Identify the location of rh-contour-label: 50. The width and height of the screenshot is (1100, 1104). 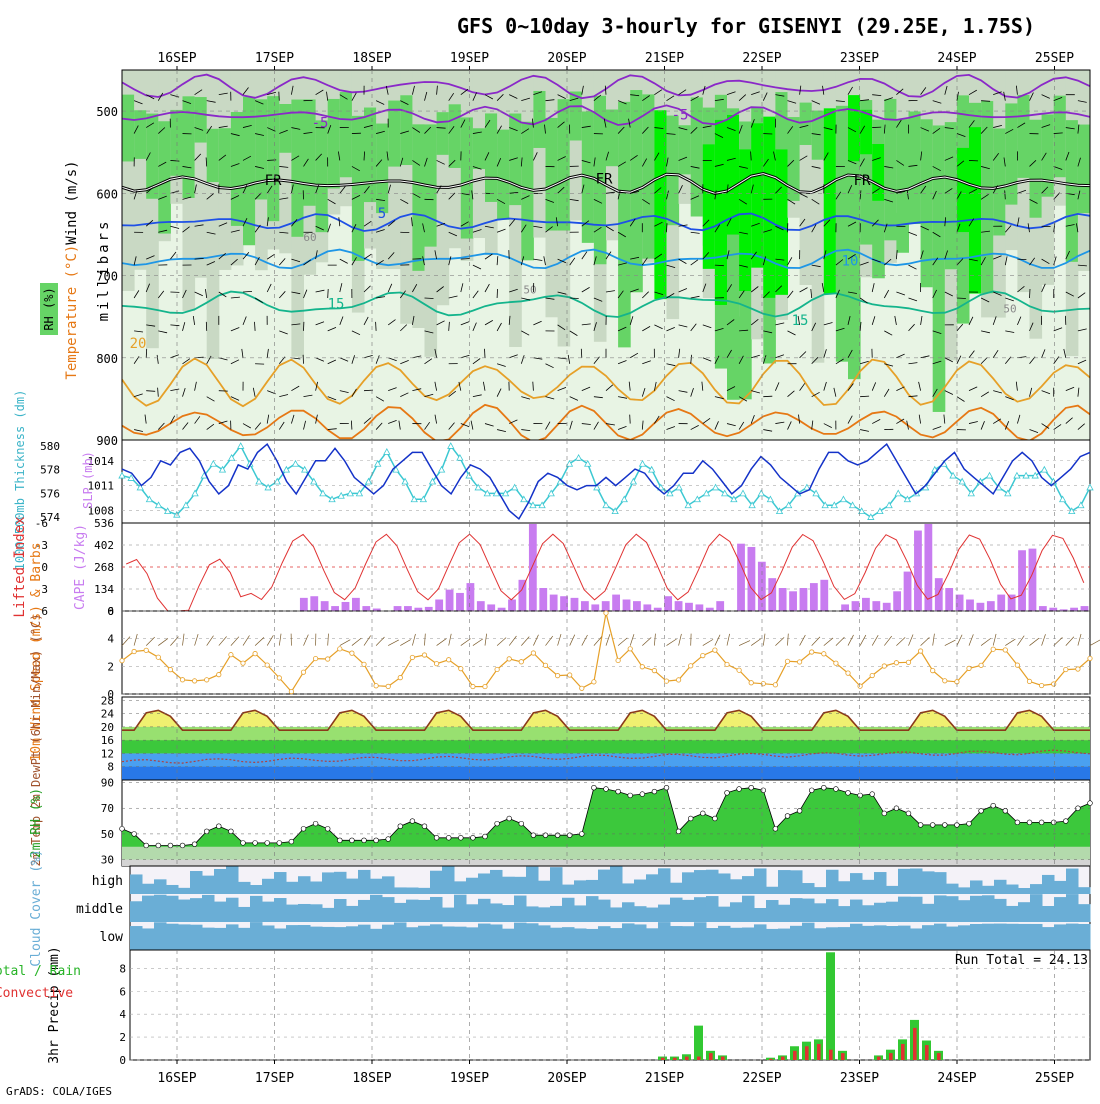
(1009, 309).